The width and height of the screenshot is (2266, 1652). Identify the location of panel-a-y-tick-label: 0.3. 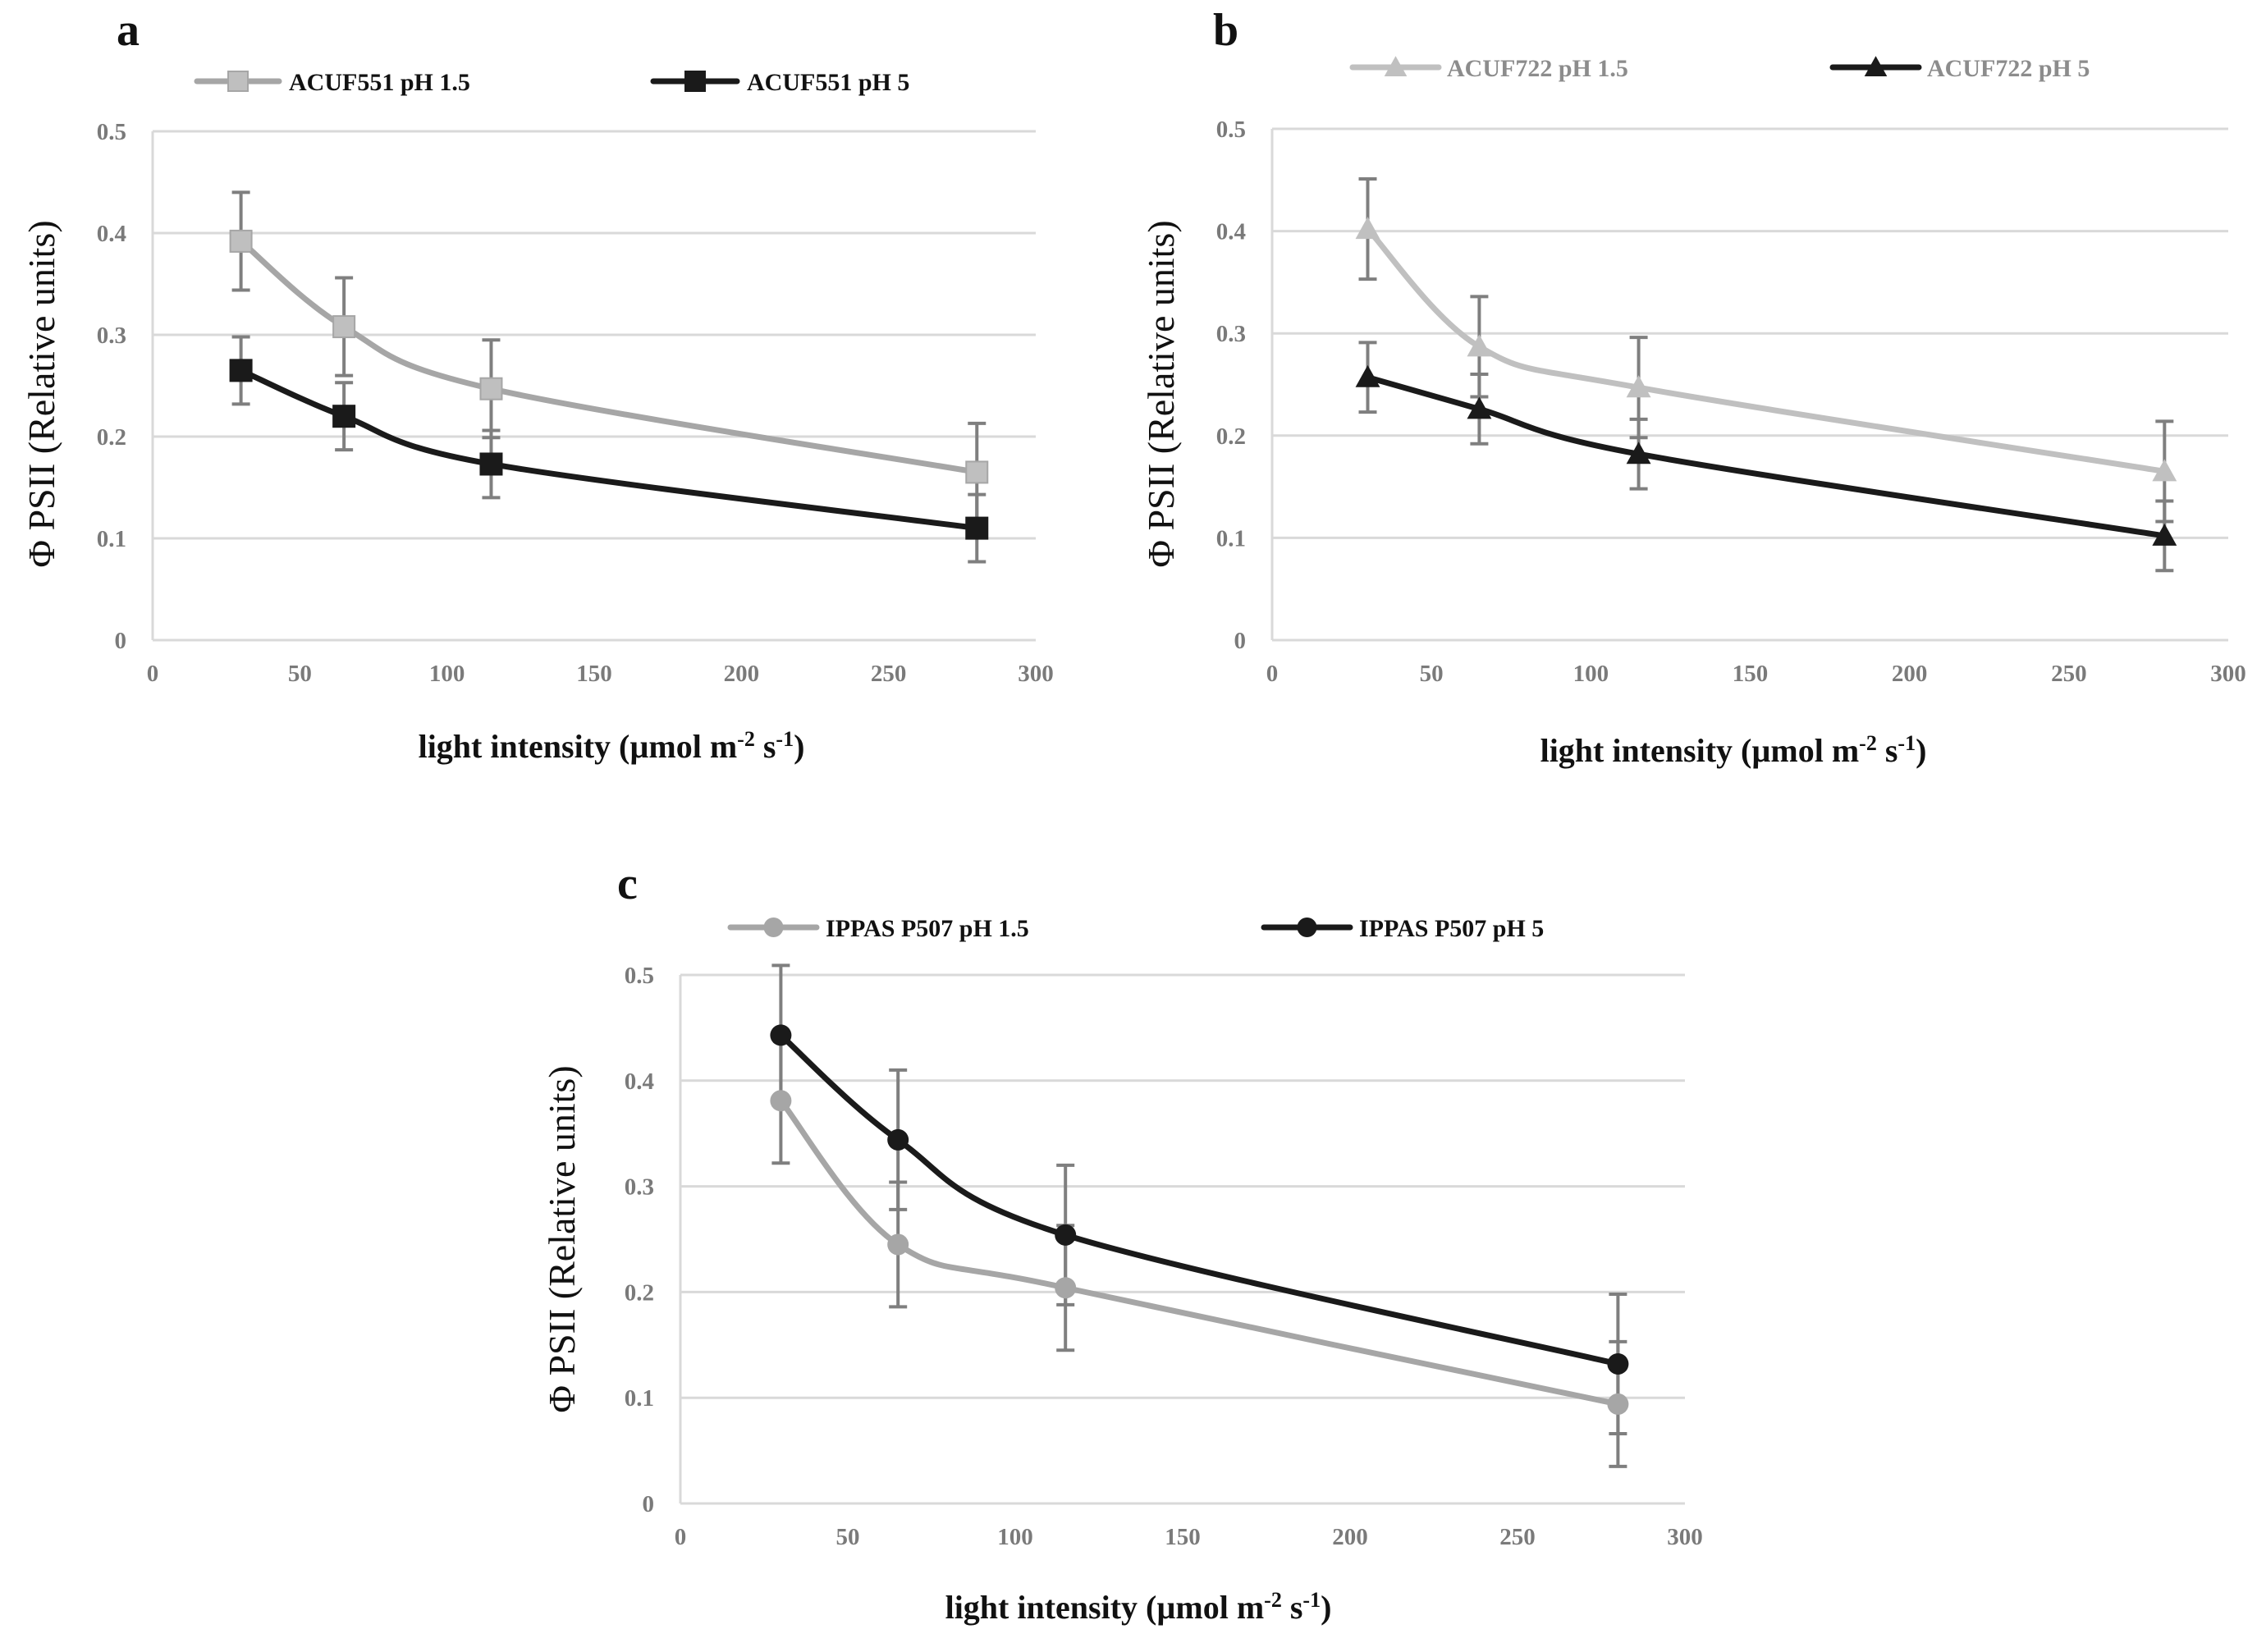
(111, 336).